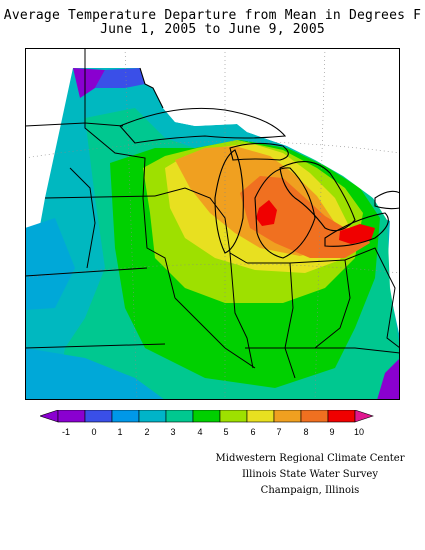  I want to click on legend-tick-label: 5, so click(225, 432).